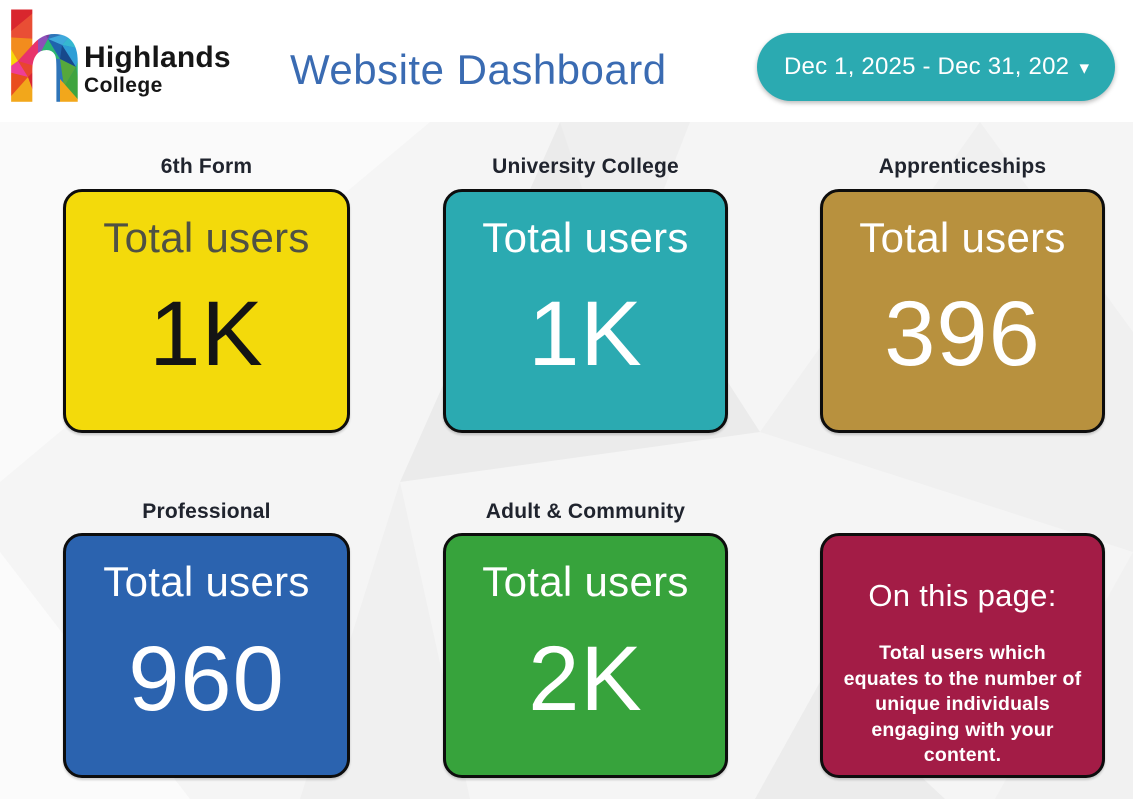  I want to click on info-card-title: On this page:, so click(962, 595).